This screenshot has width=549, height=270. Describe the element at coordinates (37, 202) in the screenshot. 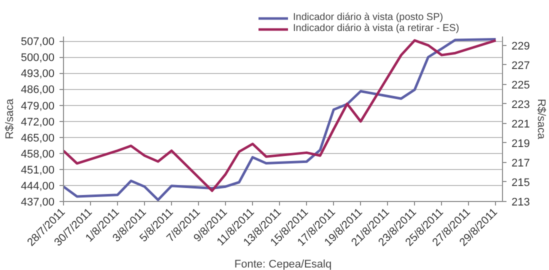

I see `y-tick-label: 437,00` at that location.